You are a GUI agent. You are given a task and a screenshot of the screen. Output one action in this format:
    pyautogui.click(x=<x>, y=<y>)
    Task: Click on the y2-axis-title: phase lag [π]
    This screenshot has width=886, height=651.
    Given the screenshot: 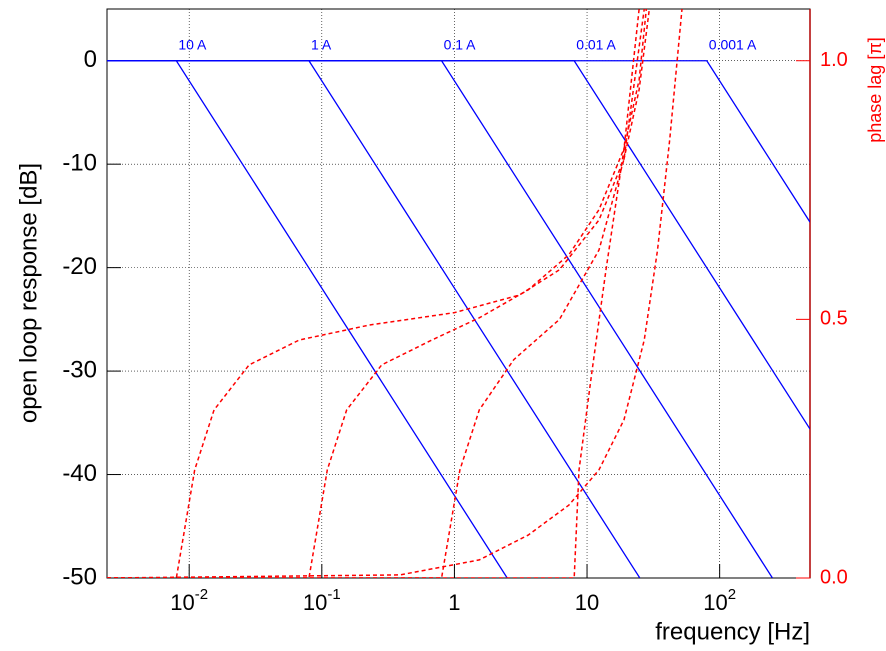 What is the action you would take?
    pyautogui.click(x=875, y=90)
    